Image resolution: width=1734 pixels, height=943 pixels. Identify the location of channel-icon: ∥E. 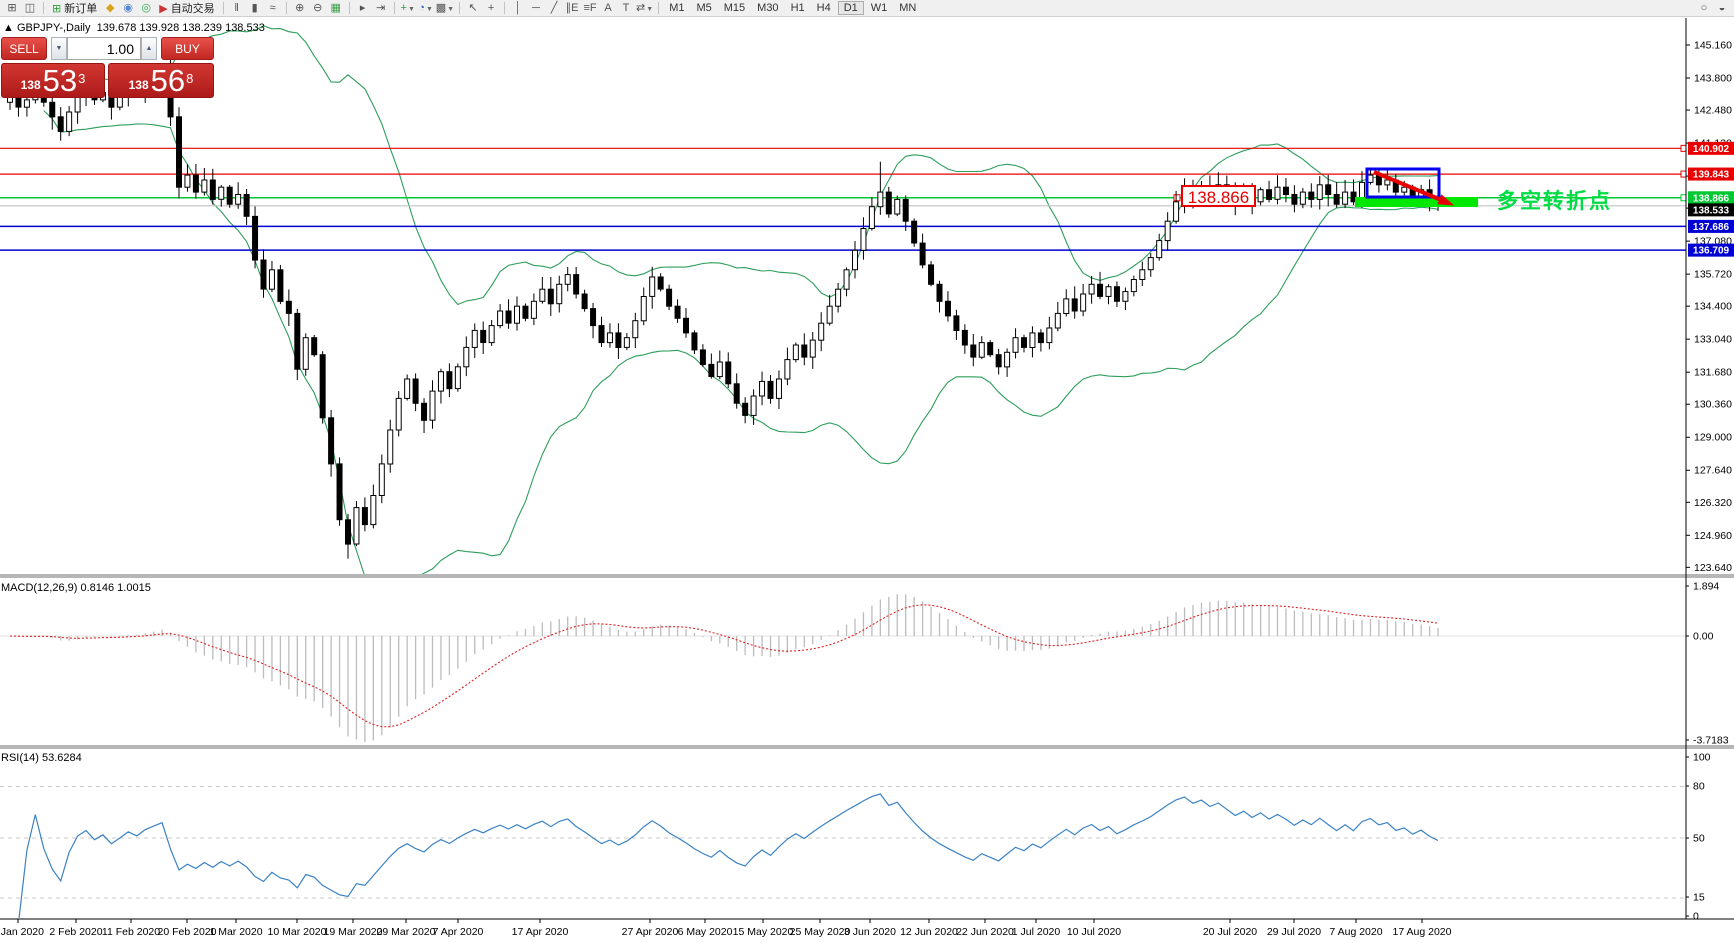
(572, 8).